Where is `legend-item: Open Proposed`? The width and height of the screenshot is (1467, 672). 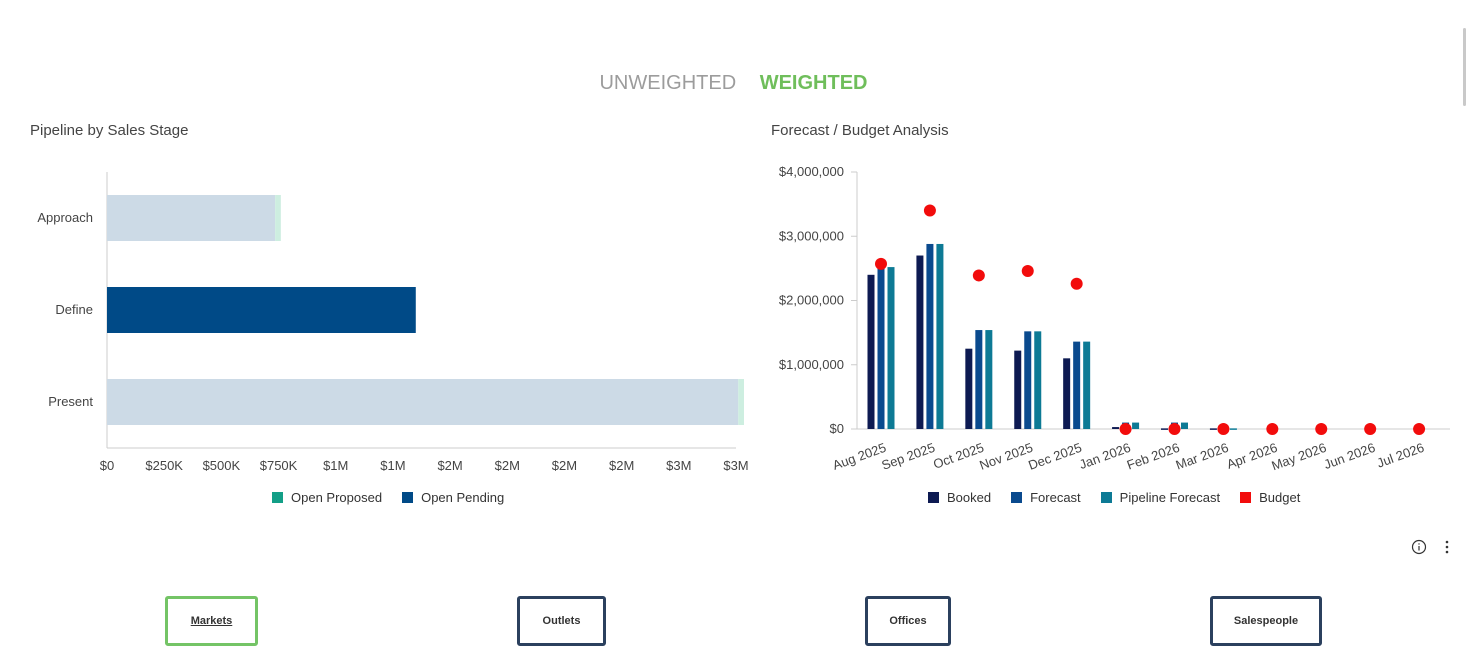
legend-item: Open Proposed is located at coordinates (327, 497).